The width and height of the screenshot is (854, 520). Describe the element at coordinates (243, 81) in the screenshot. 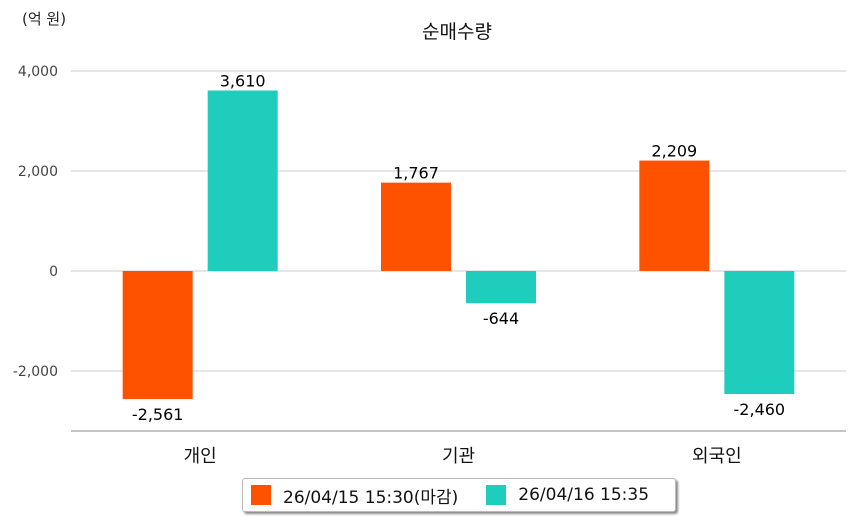

I see `data-label: 3,610` at that location.